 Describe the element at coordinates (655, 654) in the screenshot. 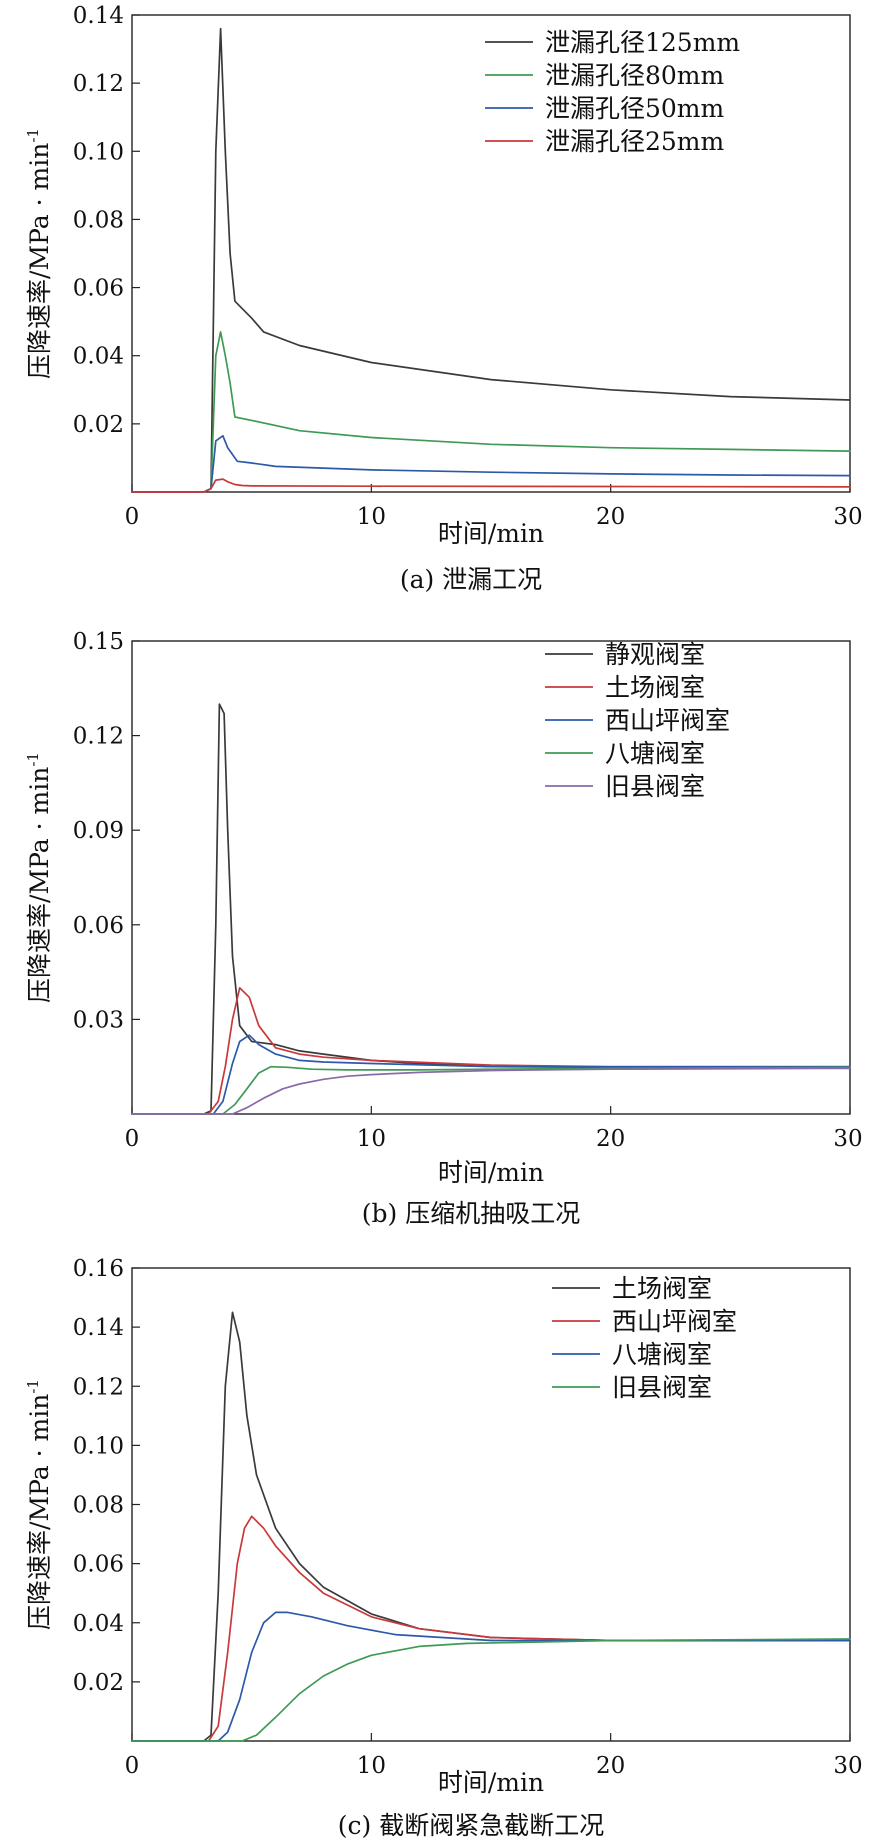

I see `legend-label: 静观阀室` at that location.